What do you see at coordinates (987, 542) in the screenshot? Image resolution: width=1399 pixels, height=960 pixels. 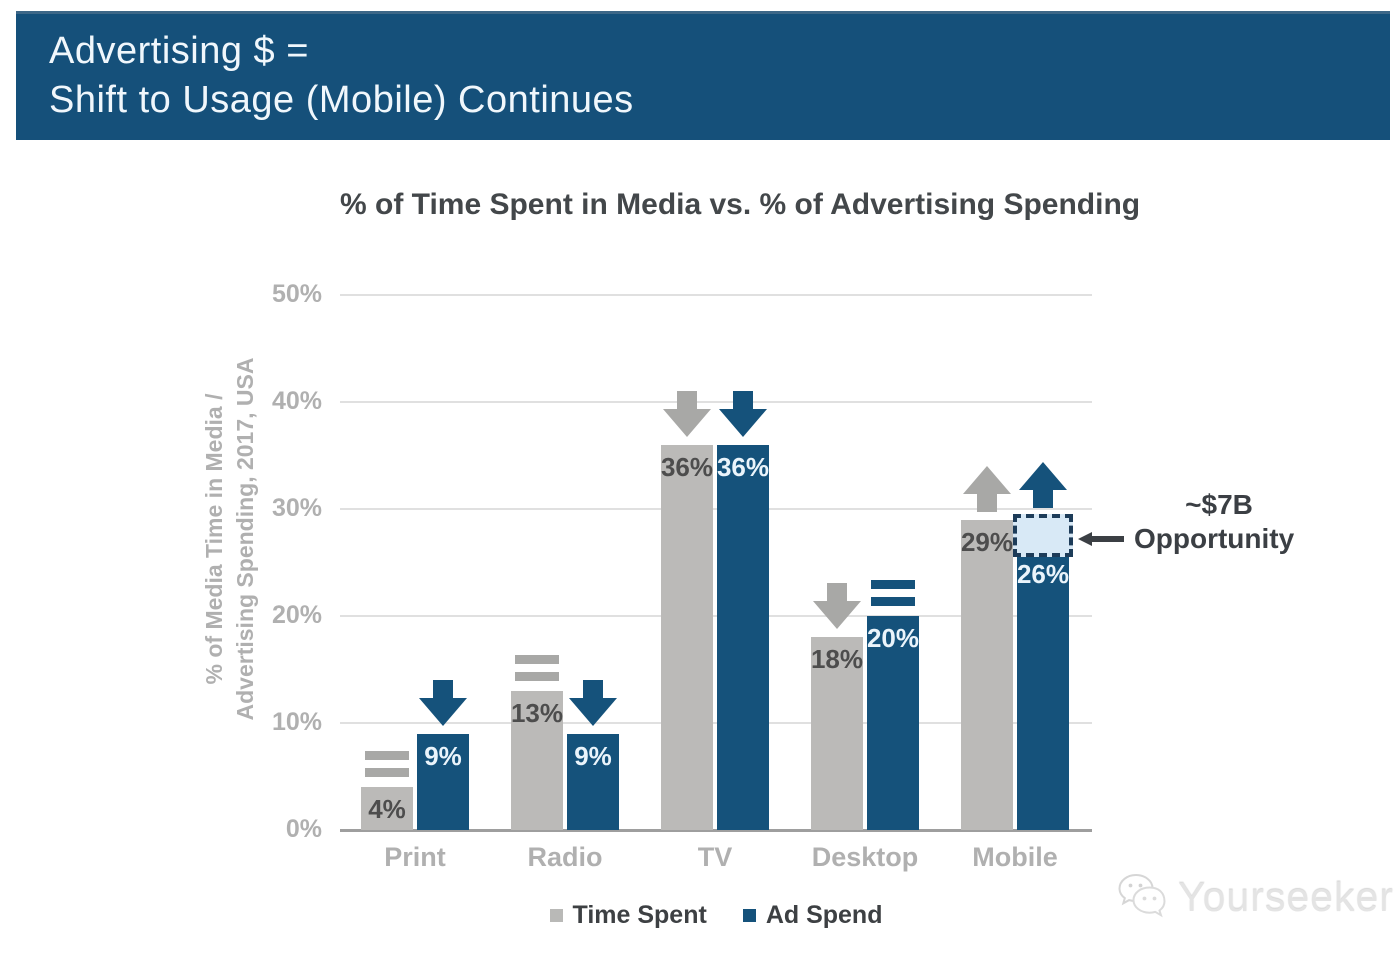 I see `value-label-mobile-time-spent: 29%` at bounding box center [987, 542].